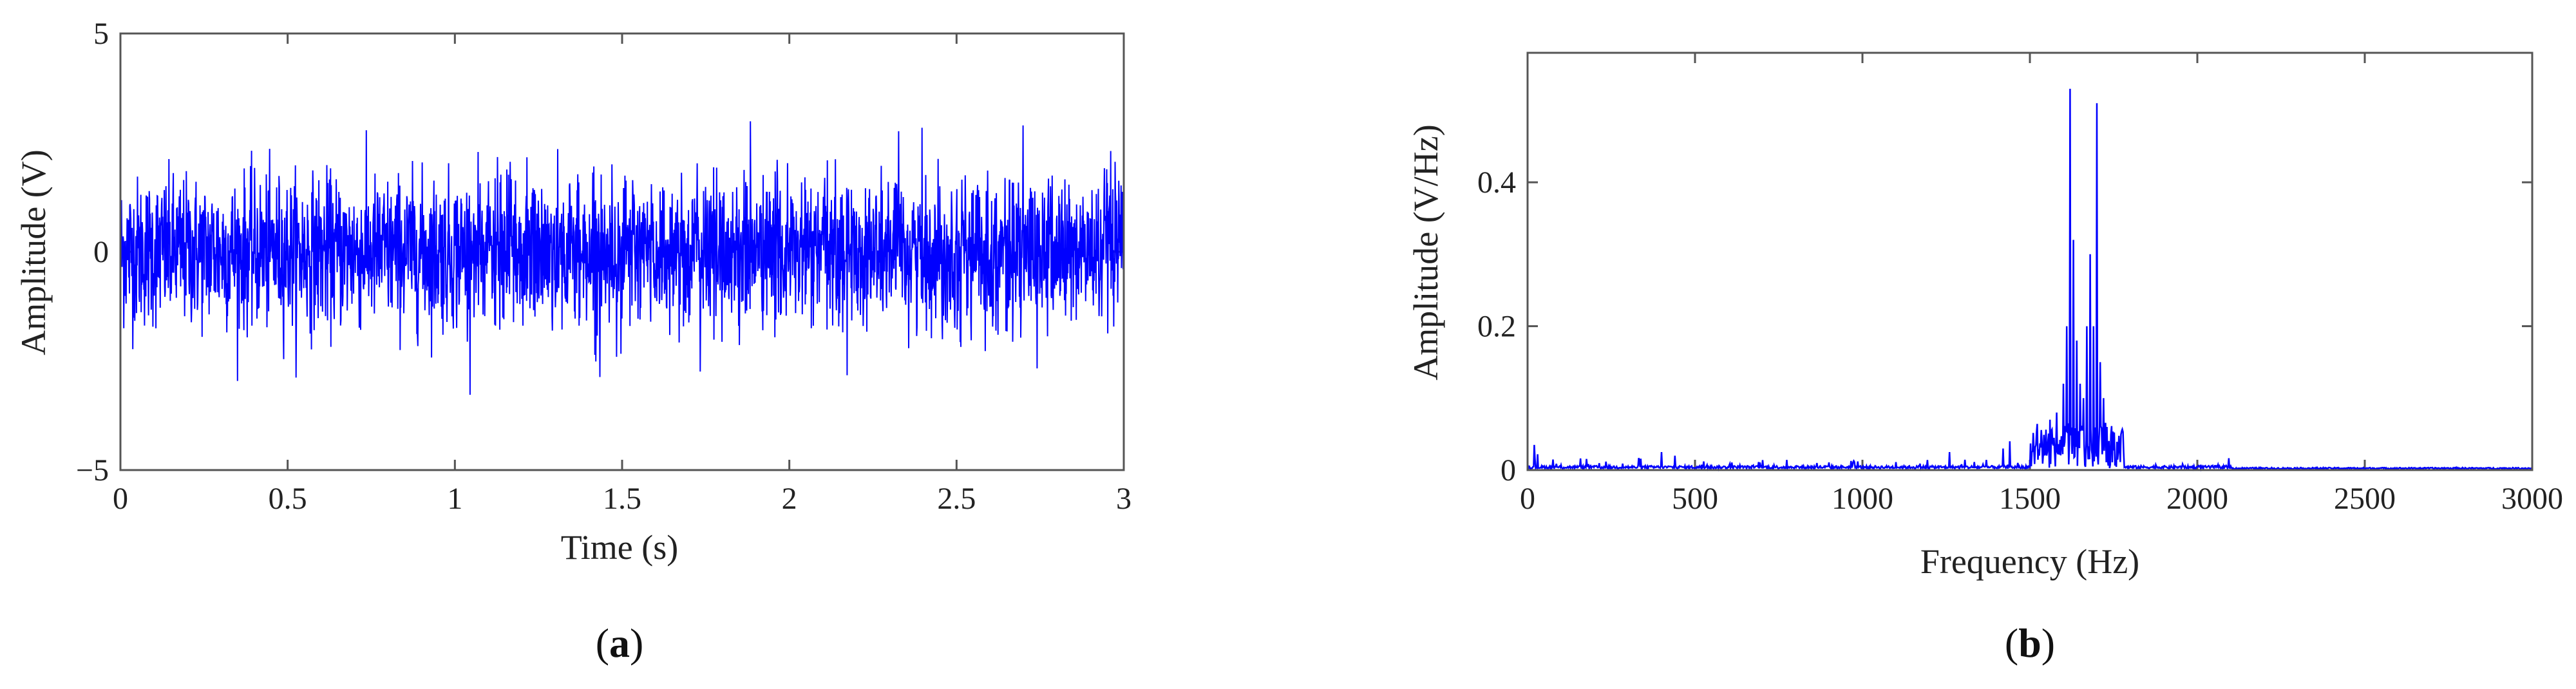 This screenshot has height=689, width=2576. Describe the element at coordinates (92, 470) in the screenshot. I see `y-tick-label: −5` at that location.